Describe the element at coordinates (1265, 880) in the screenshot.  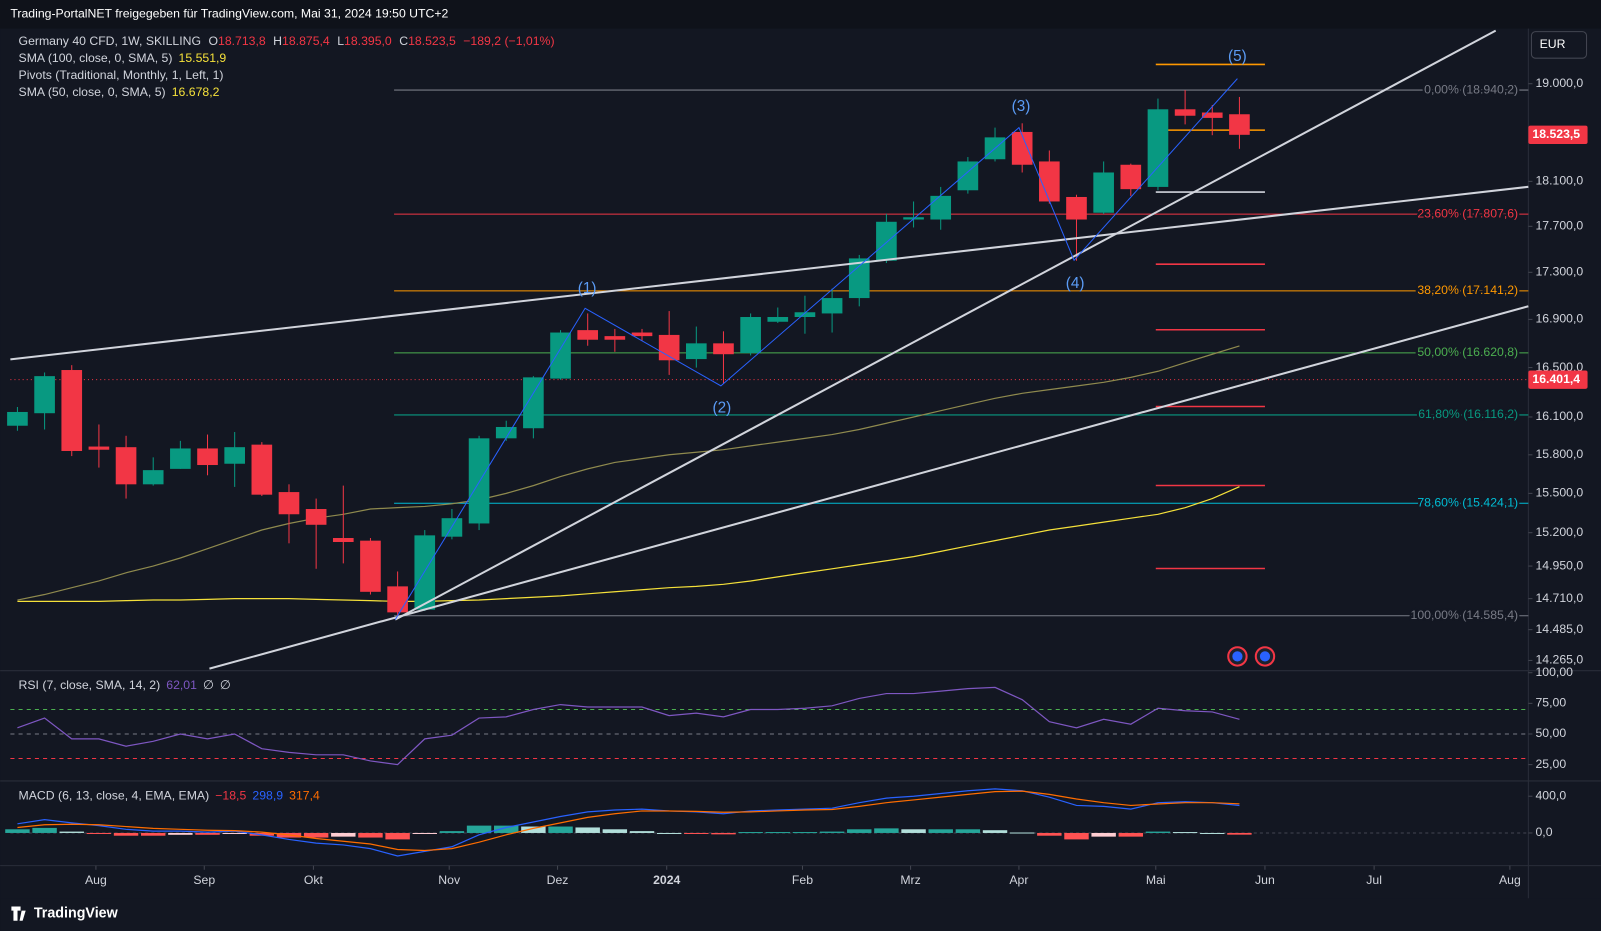
I see `x-tick-label: Jun` at that location.